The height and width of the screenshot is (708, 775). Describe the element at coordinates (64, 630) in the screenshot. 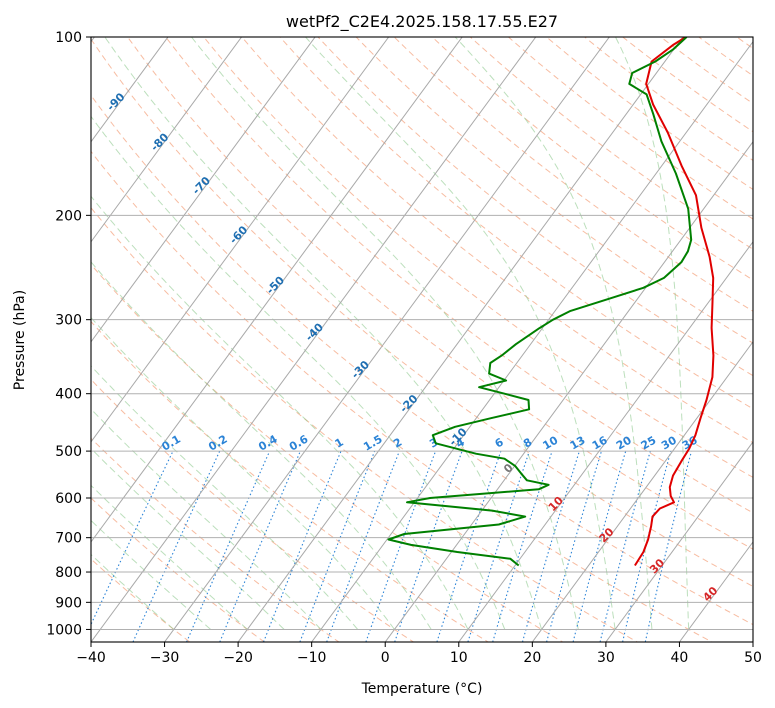

I see `y-tick-label: 1000` at that location.